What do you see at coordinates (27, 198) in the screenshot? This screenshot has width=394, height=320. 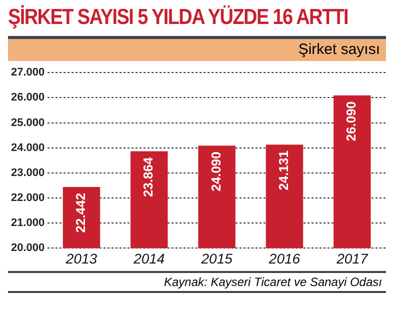 I see `y-tick-label: 22.000` at bounding box center [27, 198].